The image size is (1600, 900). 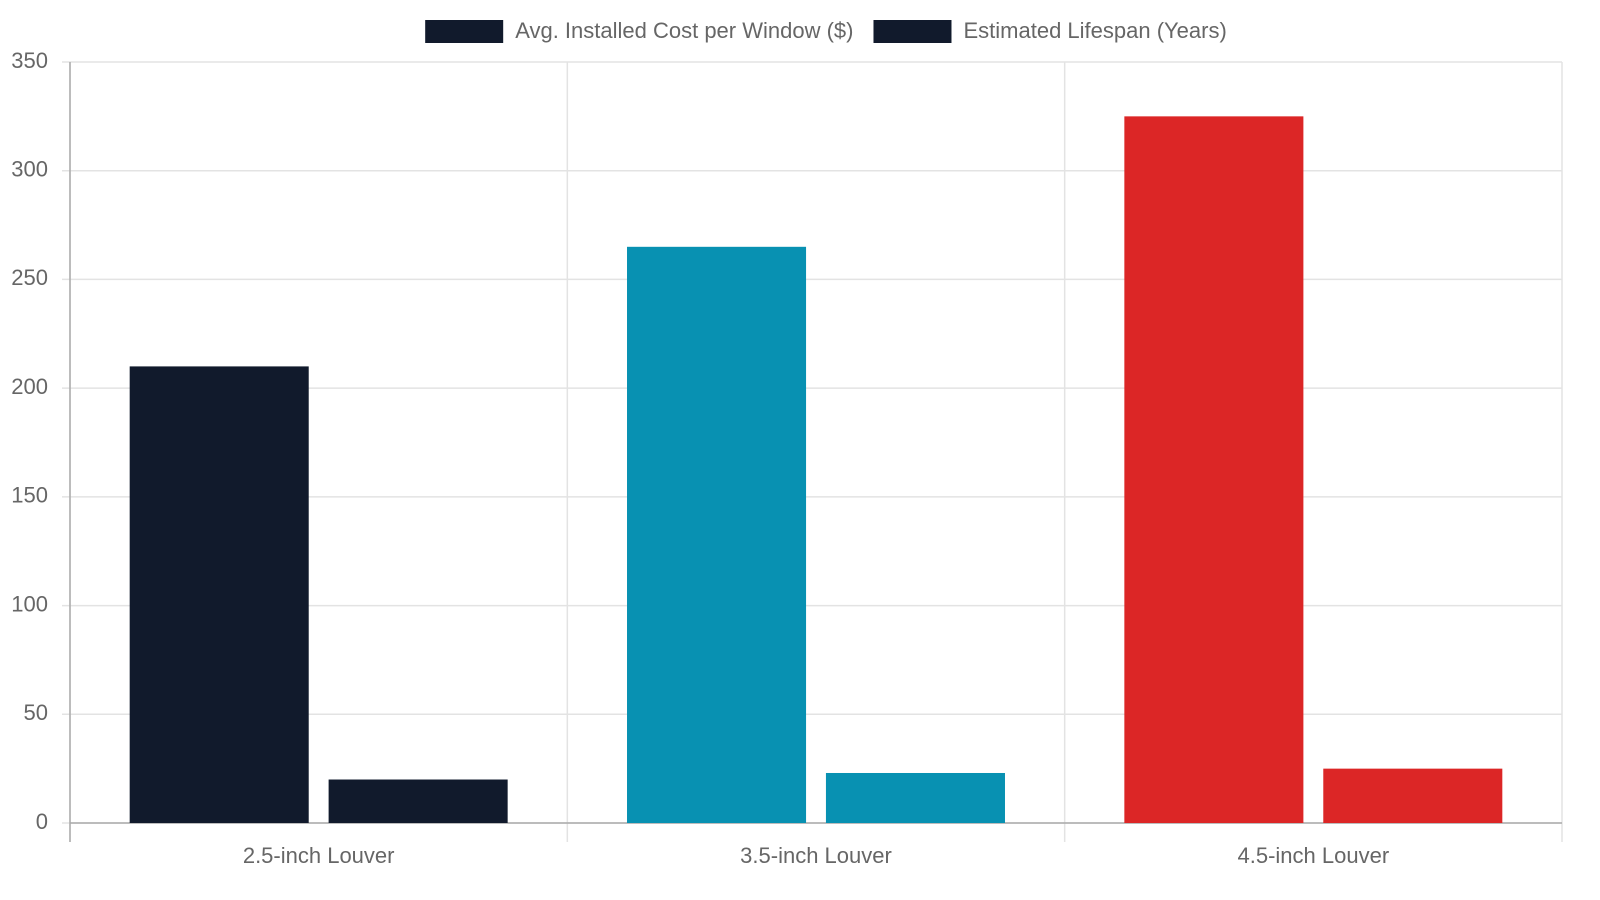 What do you see at coordinates (1314, 855) in the screenshot?
I see `x-tick-label: 4.5-inch Louver` at bounding box center [1314, 855].